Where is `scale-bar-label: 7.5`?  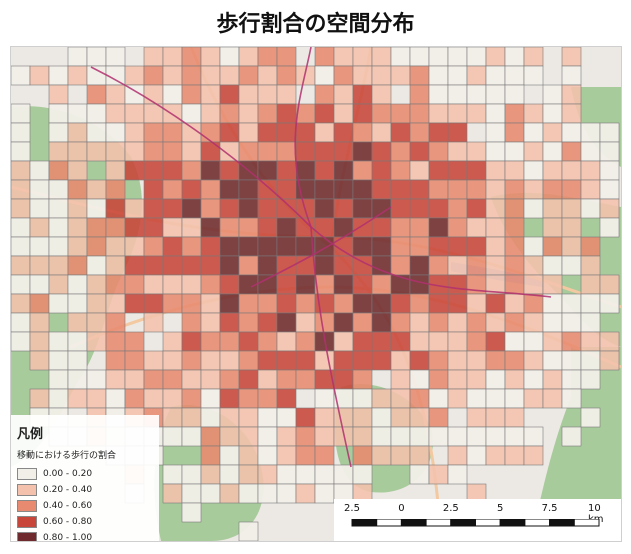 scale-bar-label: 7.5 is located at coordinates (549, 508).